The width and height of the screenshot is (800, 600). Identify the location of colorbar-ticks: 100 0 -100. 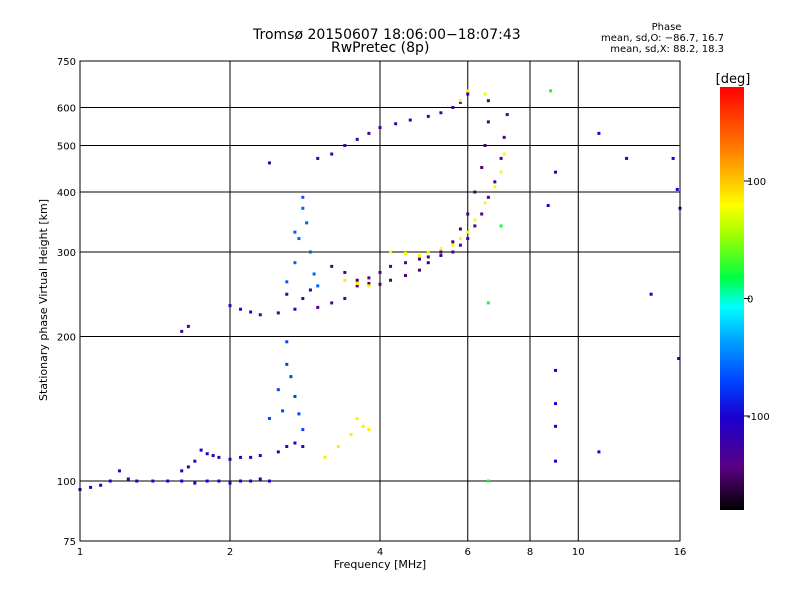
(757, 300).